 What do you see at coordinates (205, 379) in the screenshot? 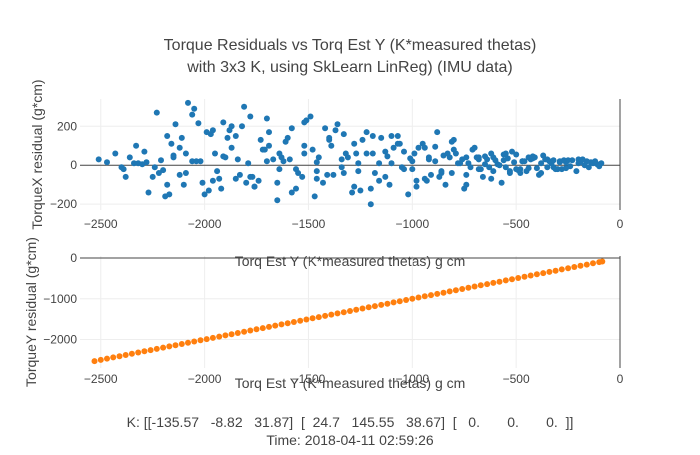
I see `x-tick-label: −2000` at bounding box center [205, 379].